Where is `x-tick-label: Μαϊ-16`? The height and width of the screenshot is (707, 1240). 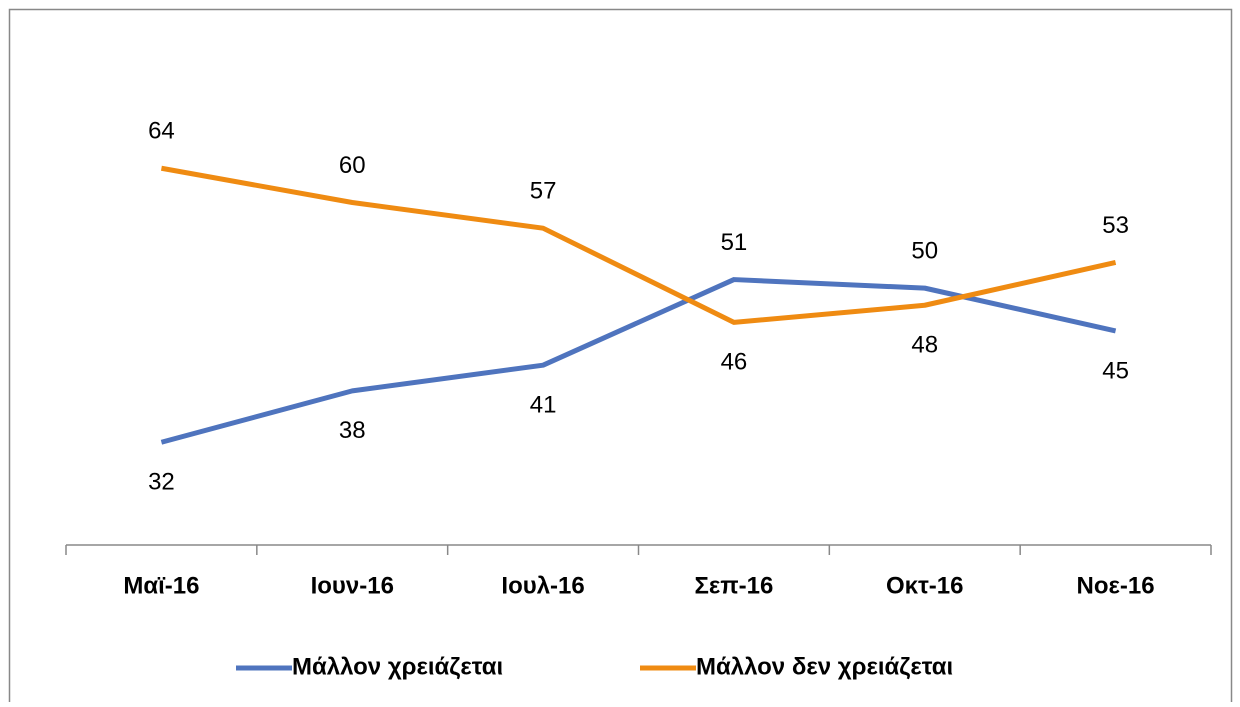 x-tick-label: Μαϊ-16 is located at coordinates (161, 585).